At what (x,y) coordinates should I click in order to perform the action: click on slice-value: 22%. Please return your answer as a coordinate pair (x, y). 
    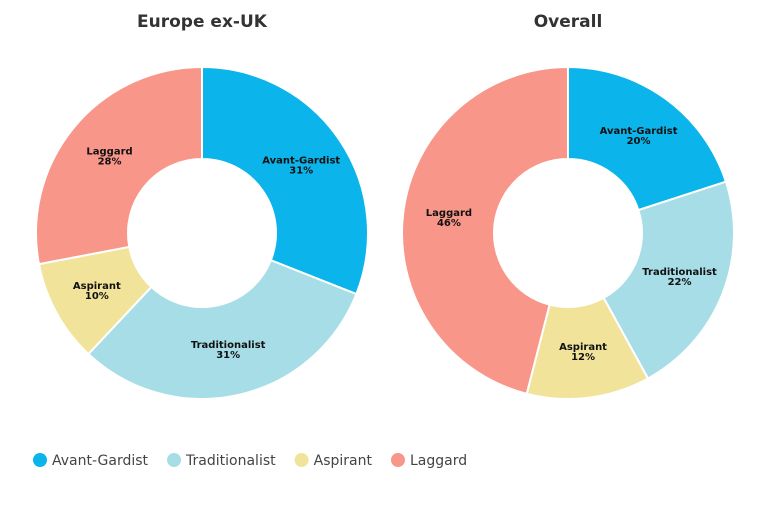
    Looking at the image, I should click on (680, 282).